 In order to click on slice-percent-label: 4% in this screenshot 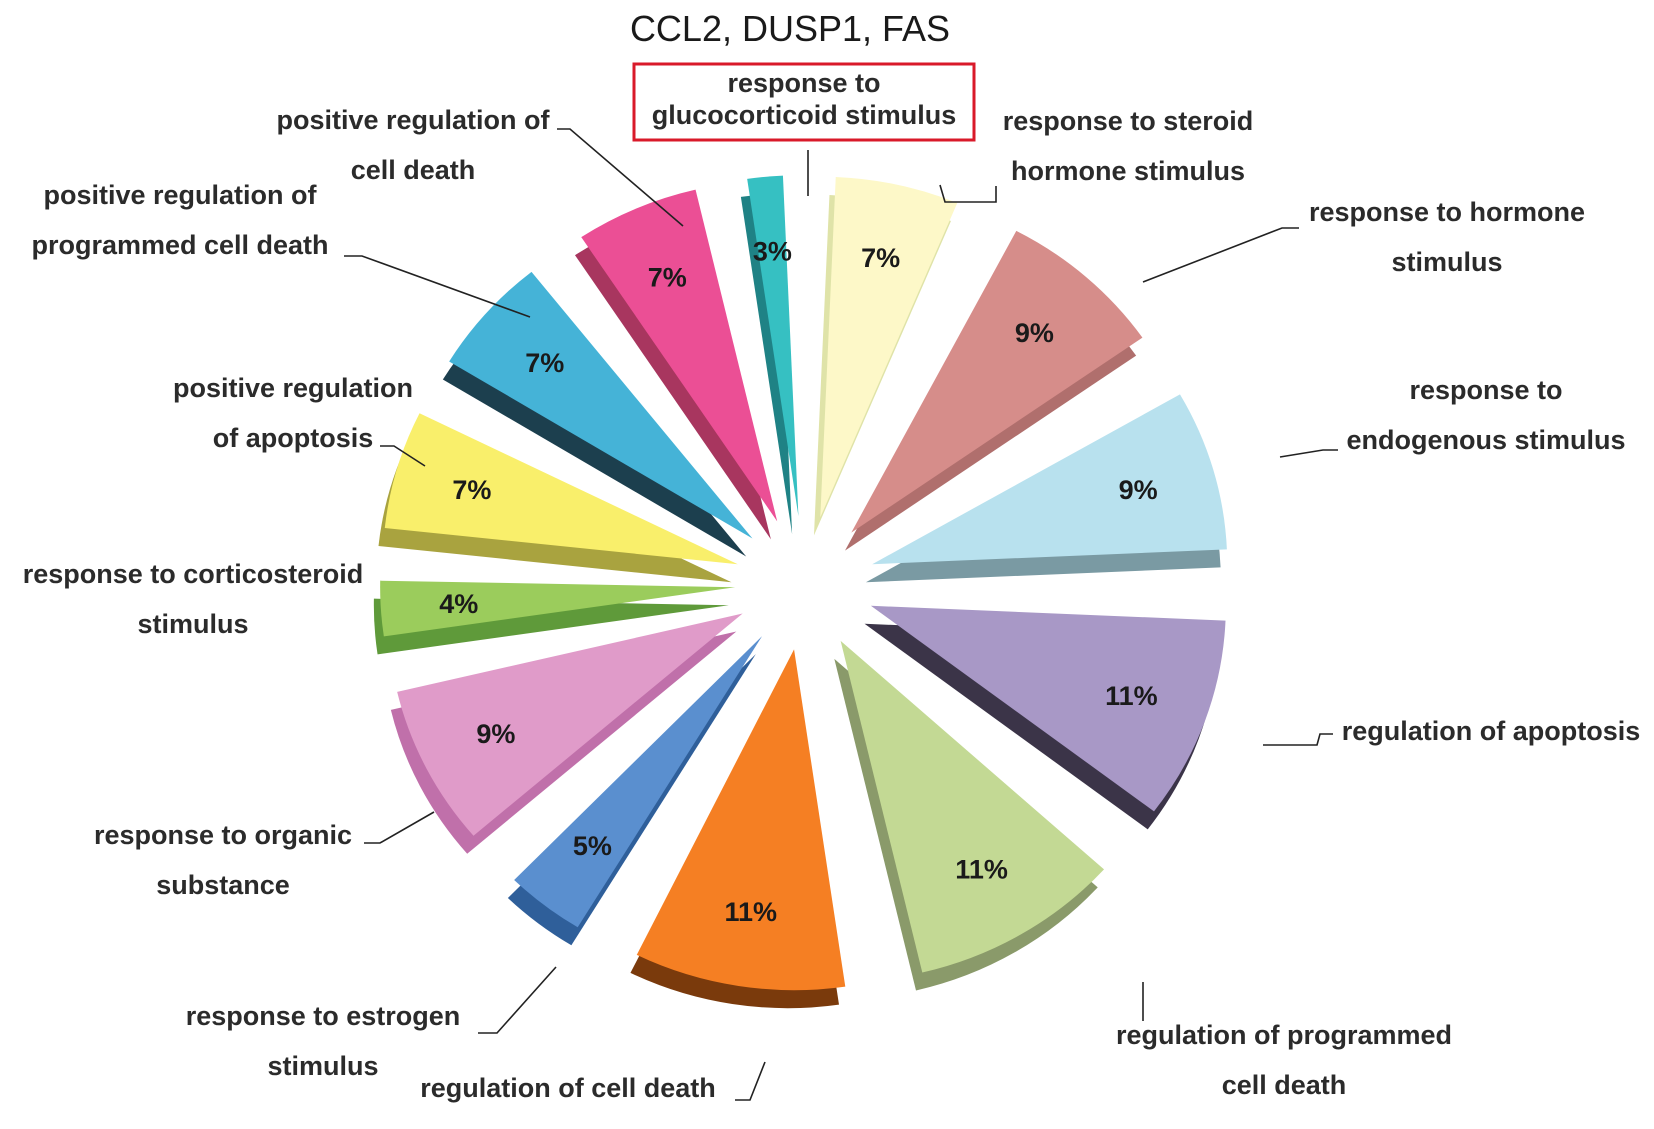, I will do `click(458, 604)`.